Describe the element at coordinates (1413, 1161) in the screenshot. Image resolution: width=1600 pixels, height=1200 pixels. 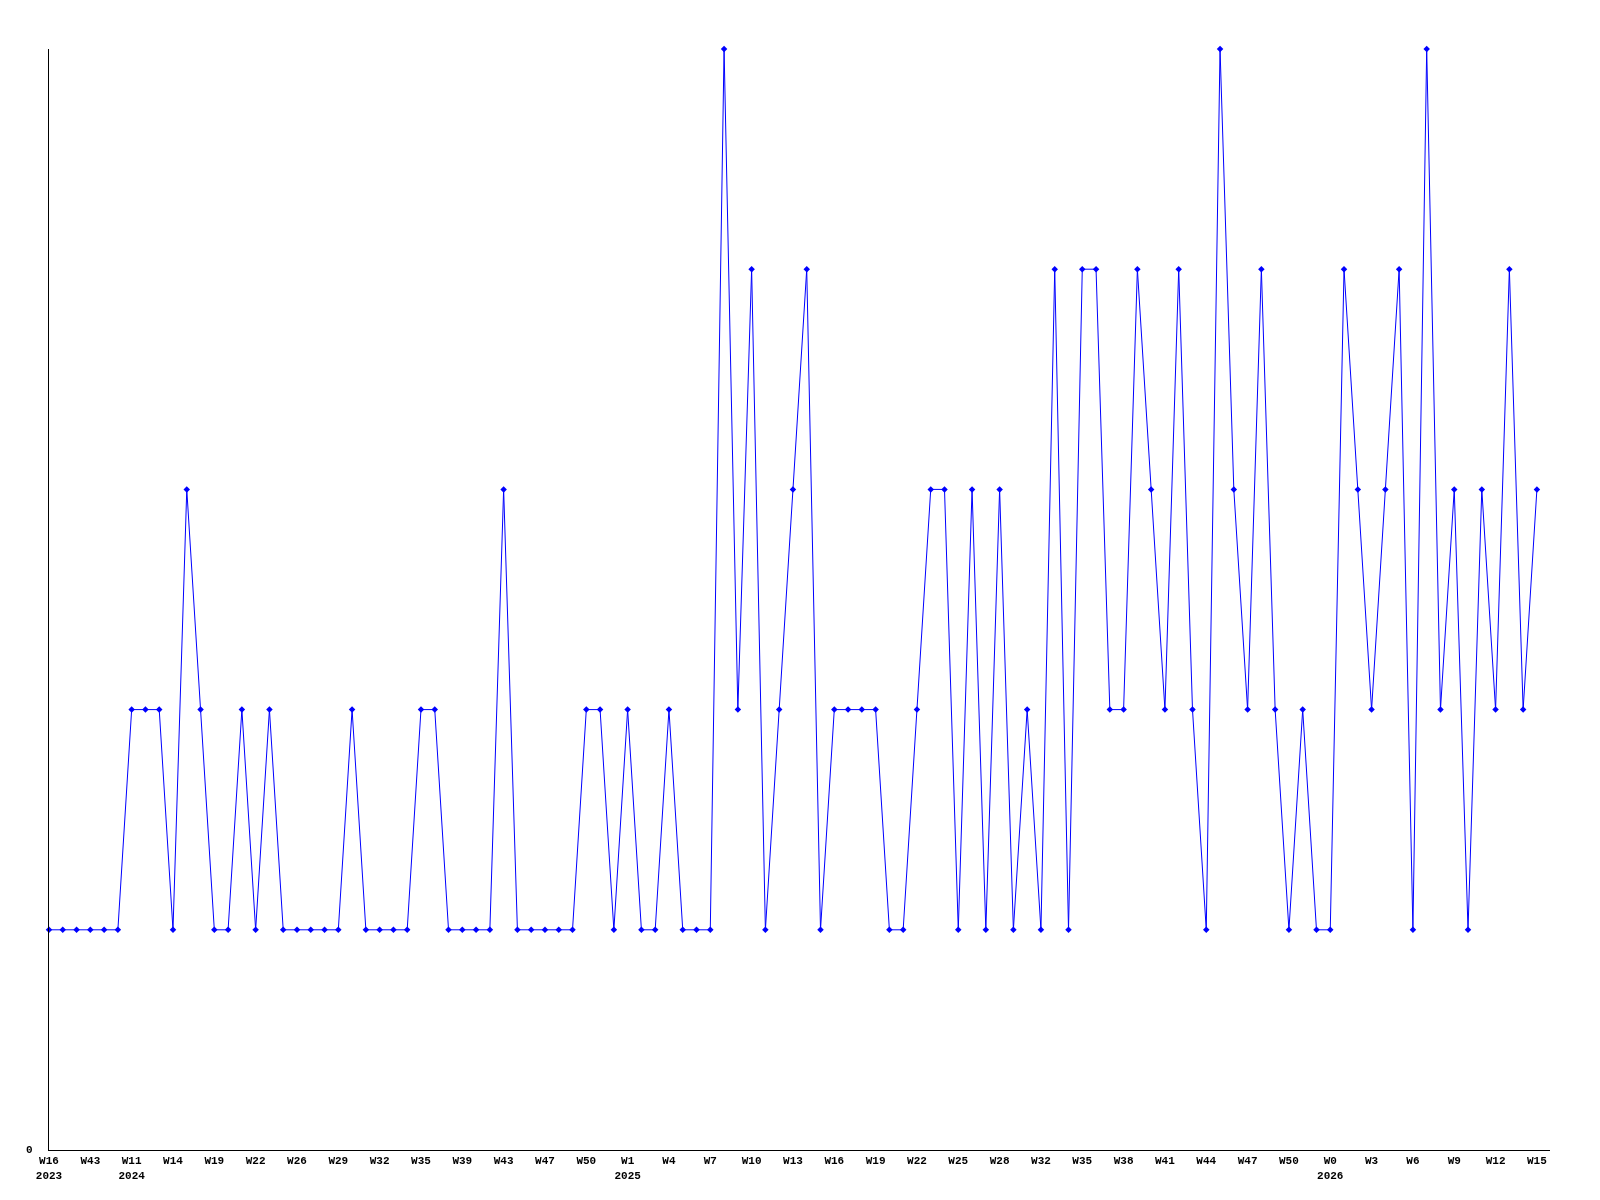
I see `x-tick-label: W6` at that location.